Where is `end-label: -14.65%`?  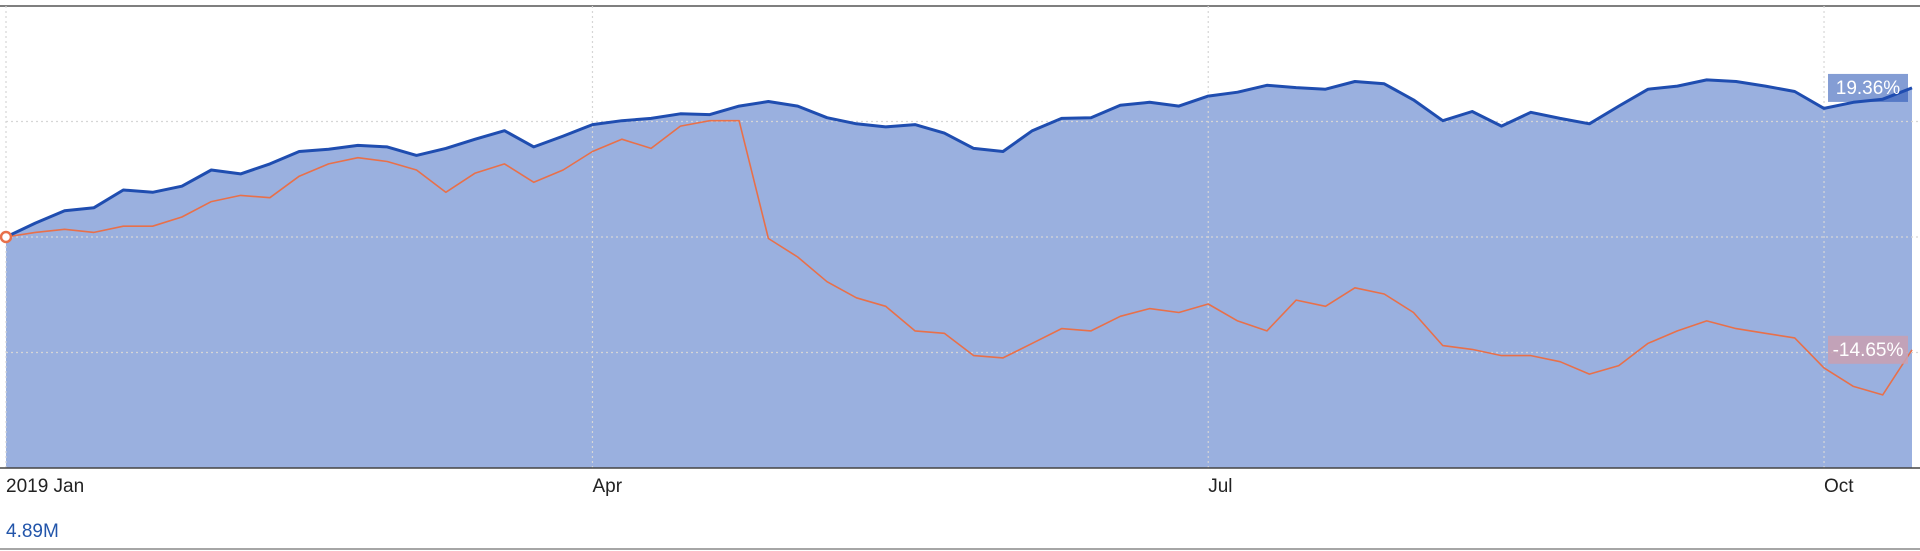
end-label: -14.65% is located at coordinates (1868, 350).